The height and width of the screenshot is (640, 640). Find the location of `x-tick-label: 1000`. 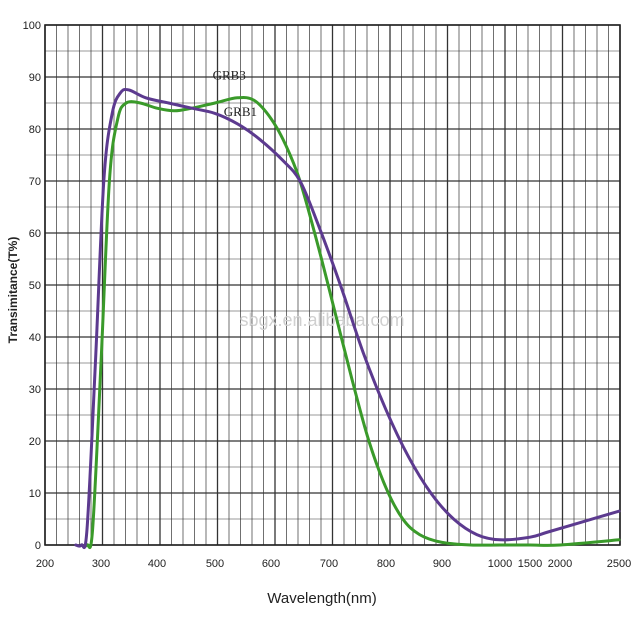

x-tick-label: 1000 is located at coordinates (500, 564).